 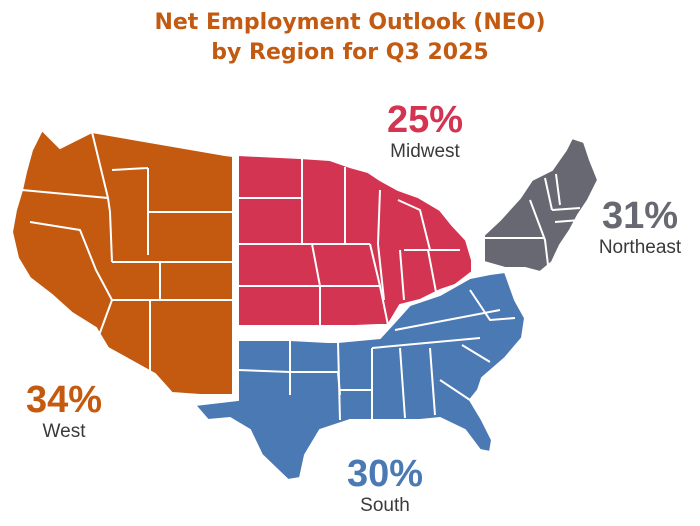 I want to click on region-northeast, so click(x=541, y=205).